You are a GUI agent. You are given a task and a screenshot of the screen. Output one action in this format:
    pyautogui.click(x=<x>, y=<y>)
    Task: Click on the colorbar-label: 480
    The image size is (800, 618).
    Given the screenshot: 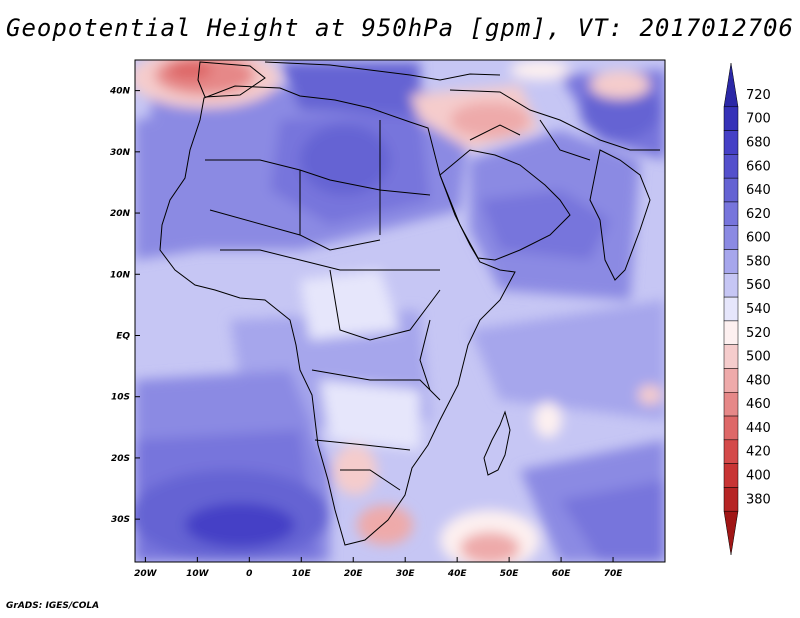 What is the action you would take?
    pyautogui.click(x=758, y=380)
    